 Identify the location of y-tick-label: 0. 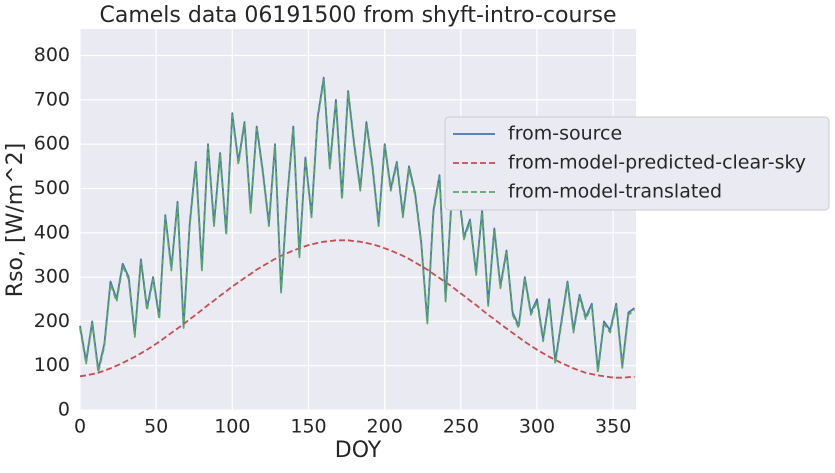
(64, 410).